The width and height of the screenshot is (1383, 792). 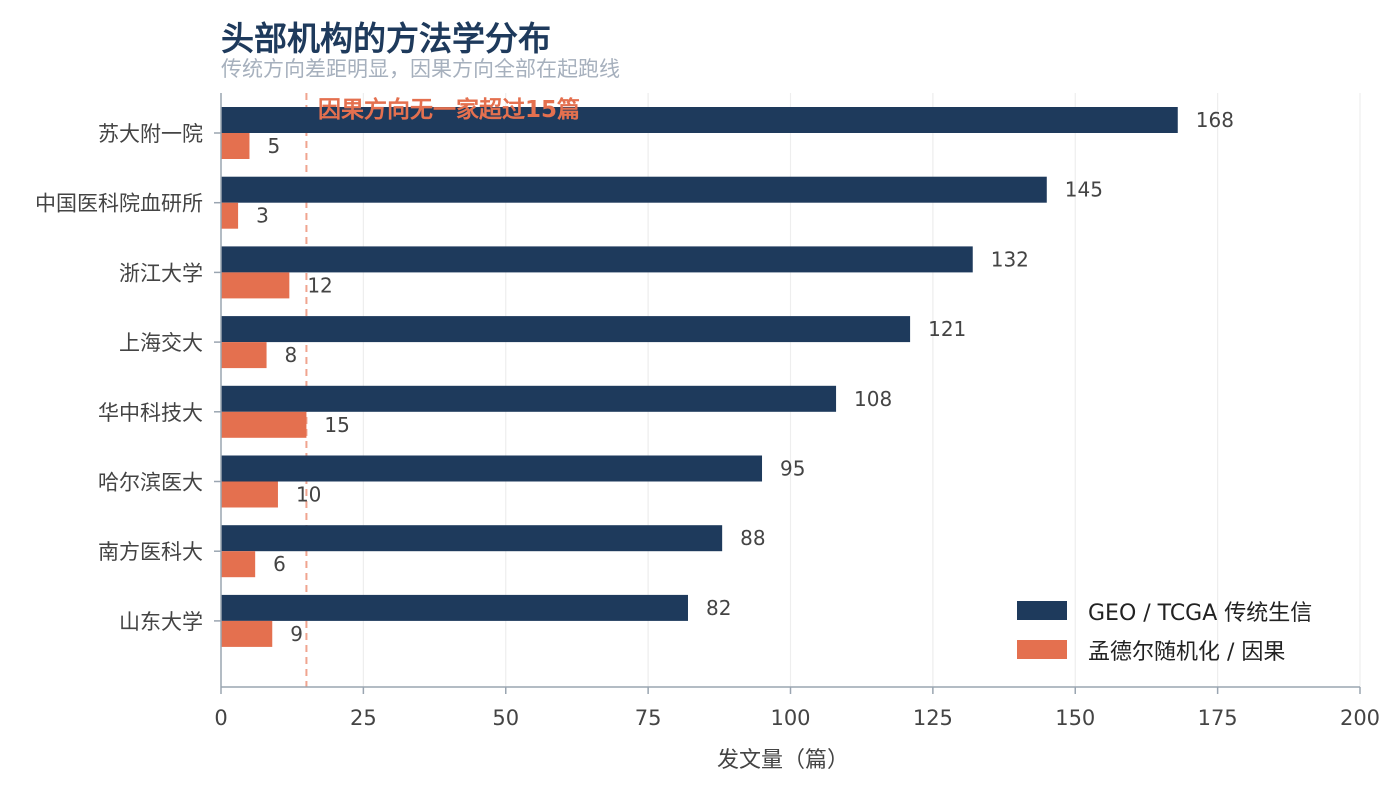 What do you see at coordinates (1075, 718) in the screenshot?
I see `x-tick-label: 150` at bounding box center [1075, 718].